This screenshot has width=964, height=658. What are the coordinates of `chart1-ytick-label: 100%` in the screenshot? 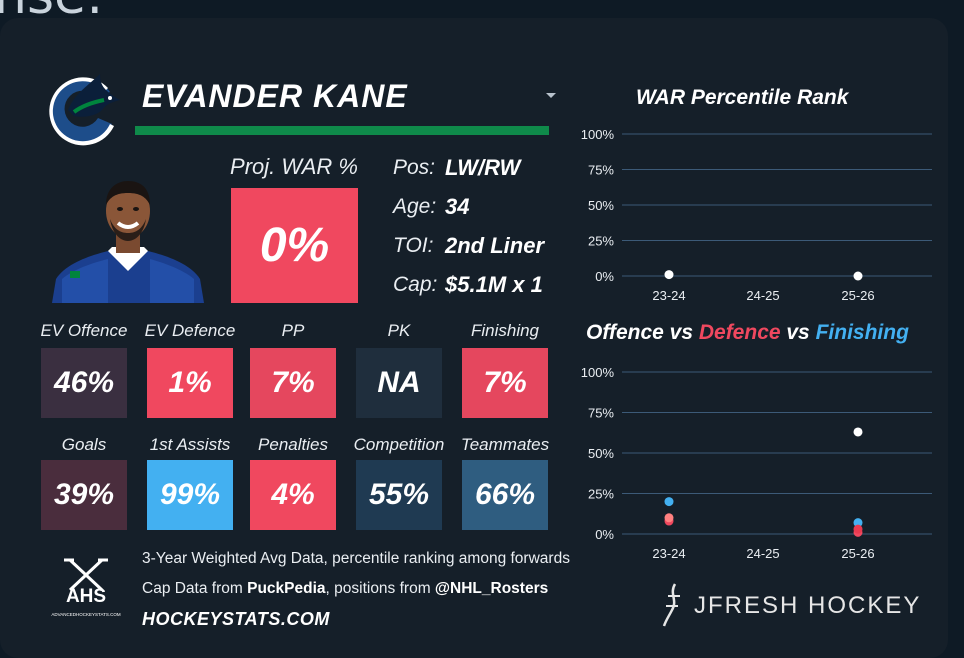 It's located at (598, 134).